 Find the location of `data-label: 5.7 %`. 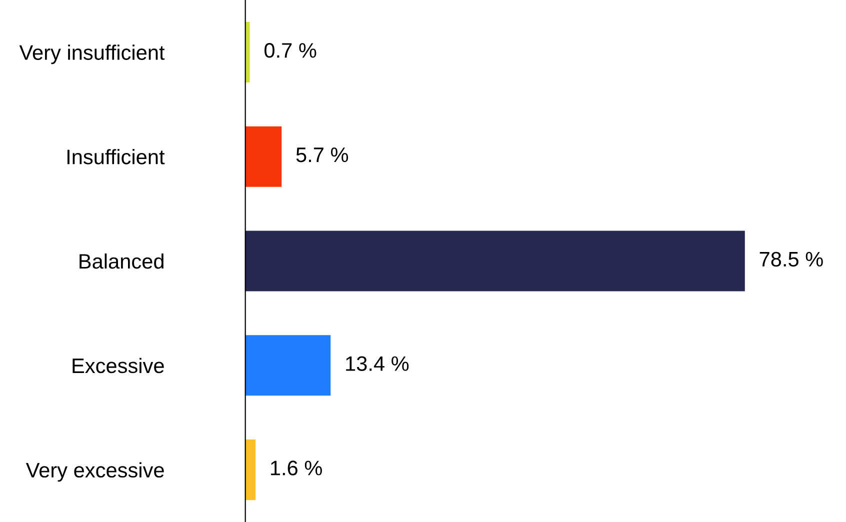

data-label: 5.7 % is located at coordinates (322, 155).